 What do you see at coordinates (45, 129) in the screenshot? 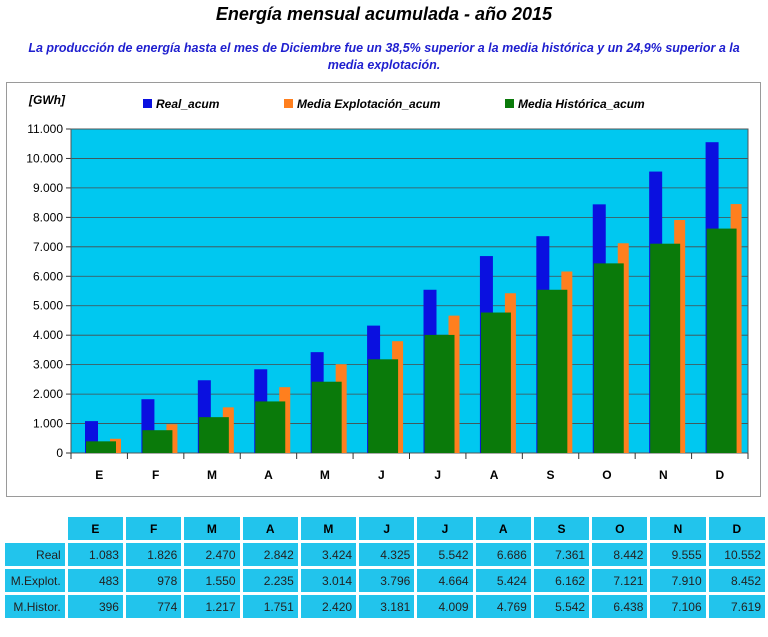
I see `y-tick-label: 11.000` at bounding box center [45, 129].